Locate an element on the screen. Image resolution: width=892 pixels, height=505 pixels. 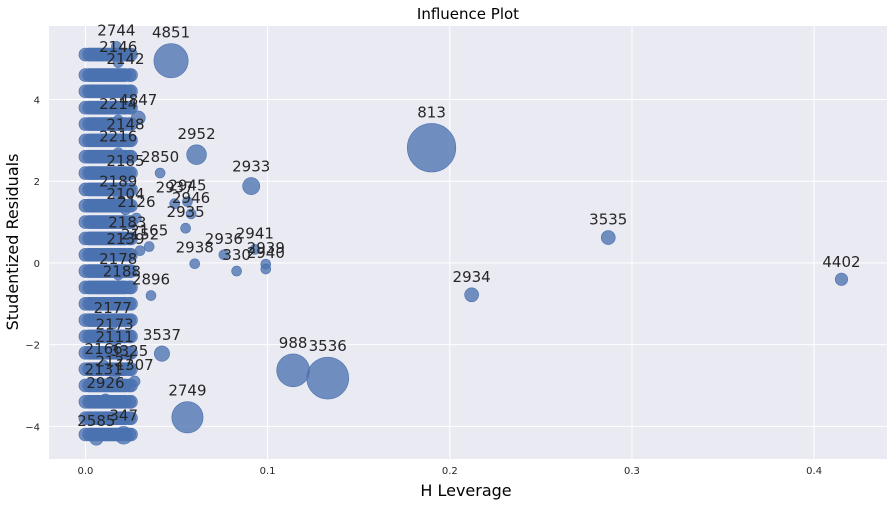
point-label: 2585 is located at coordinates (96, 421).